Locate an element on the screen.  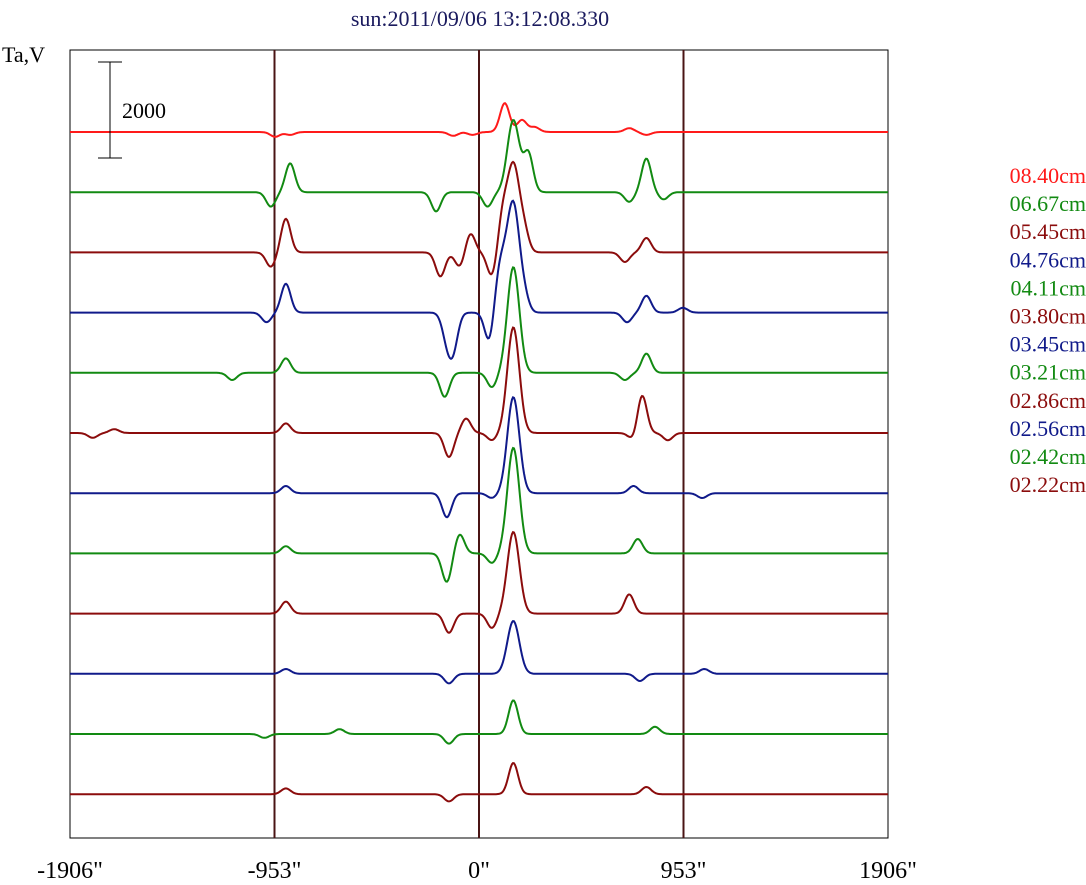
chart-title: sun:2011/09/06 13:12:08.330 is located at coordinates (480, 18).